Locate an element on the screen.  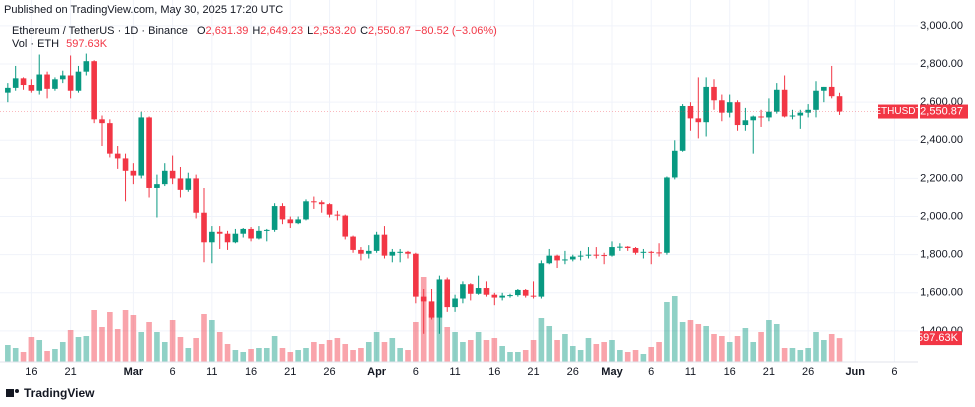
x-tick-label: 21 is located at coordinates (769, 372).